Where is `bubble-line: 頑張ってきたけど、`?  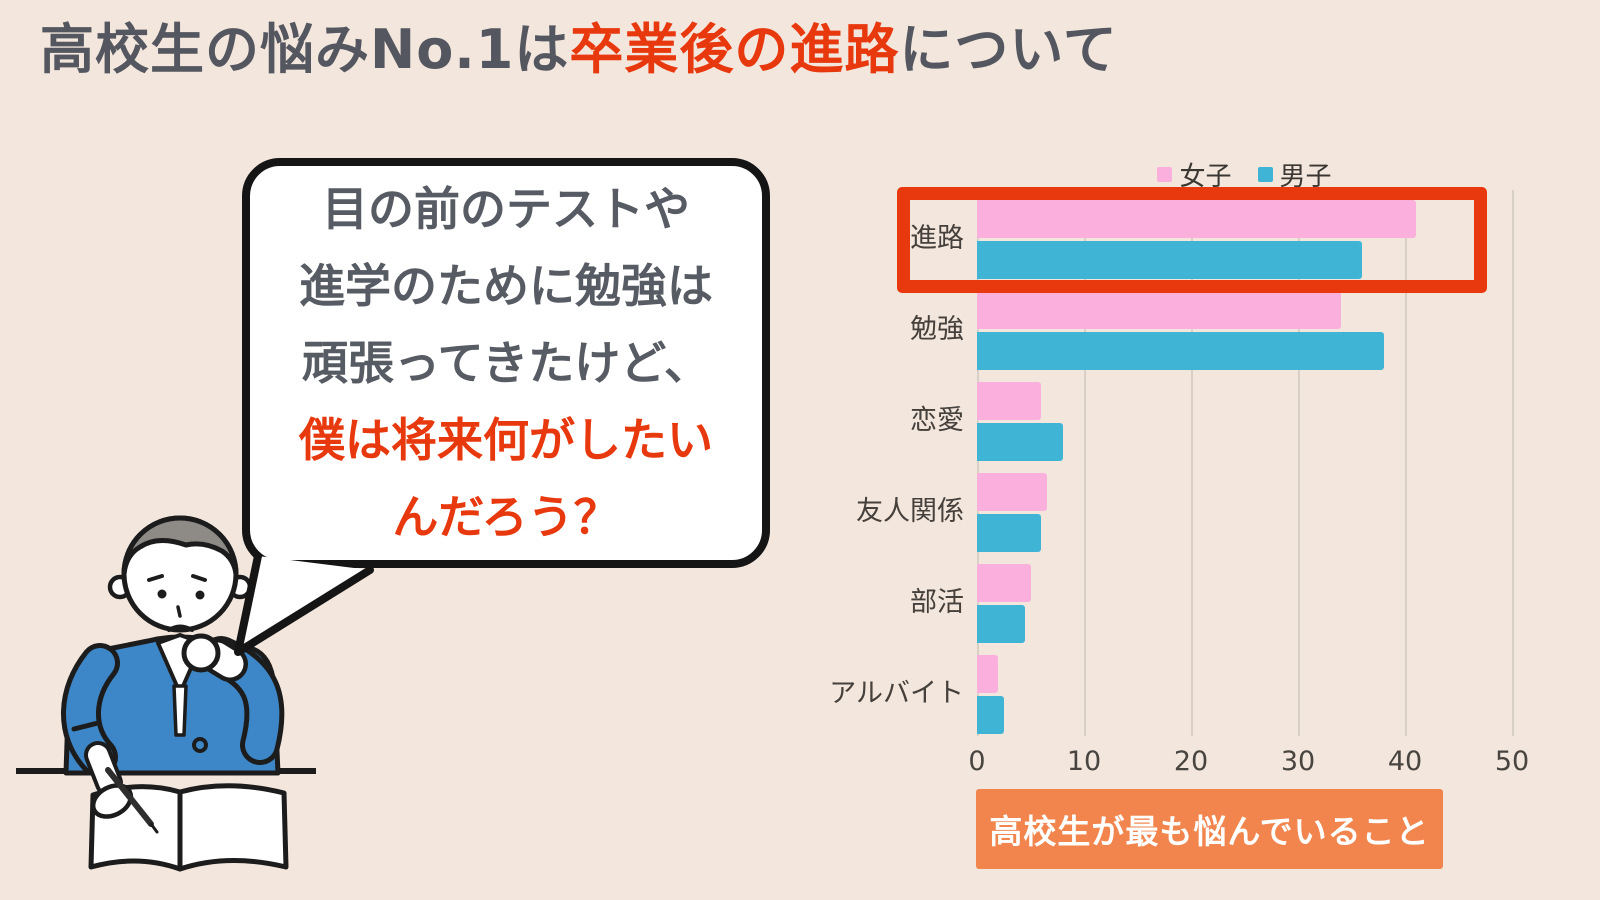 bubble-line: 頑張ってきたけど、 is located at coordinates (506, 362).